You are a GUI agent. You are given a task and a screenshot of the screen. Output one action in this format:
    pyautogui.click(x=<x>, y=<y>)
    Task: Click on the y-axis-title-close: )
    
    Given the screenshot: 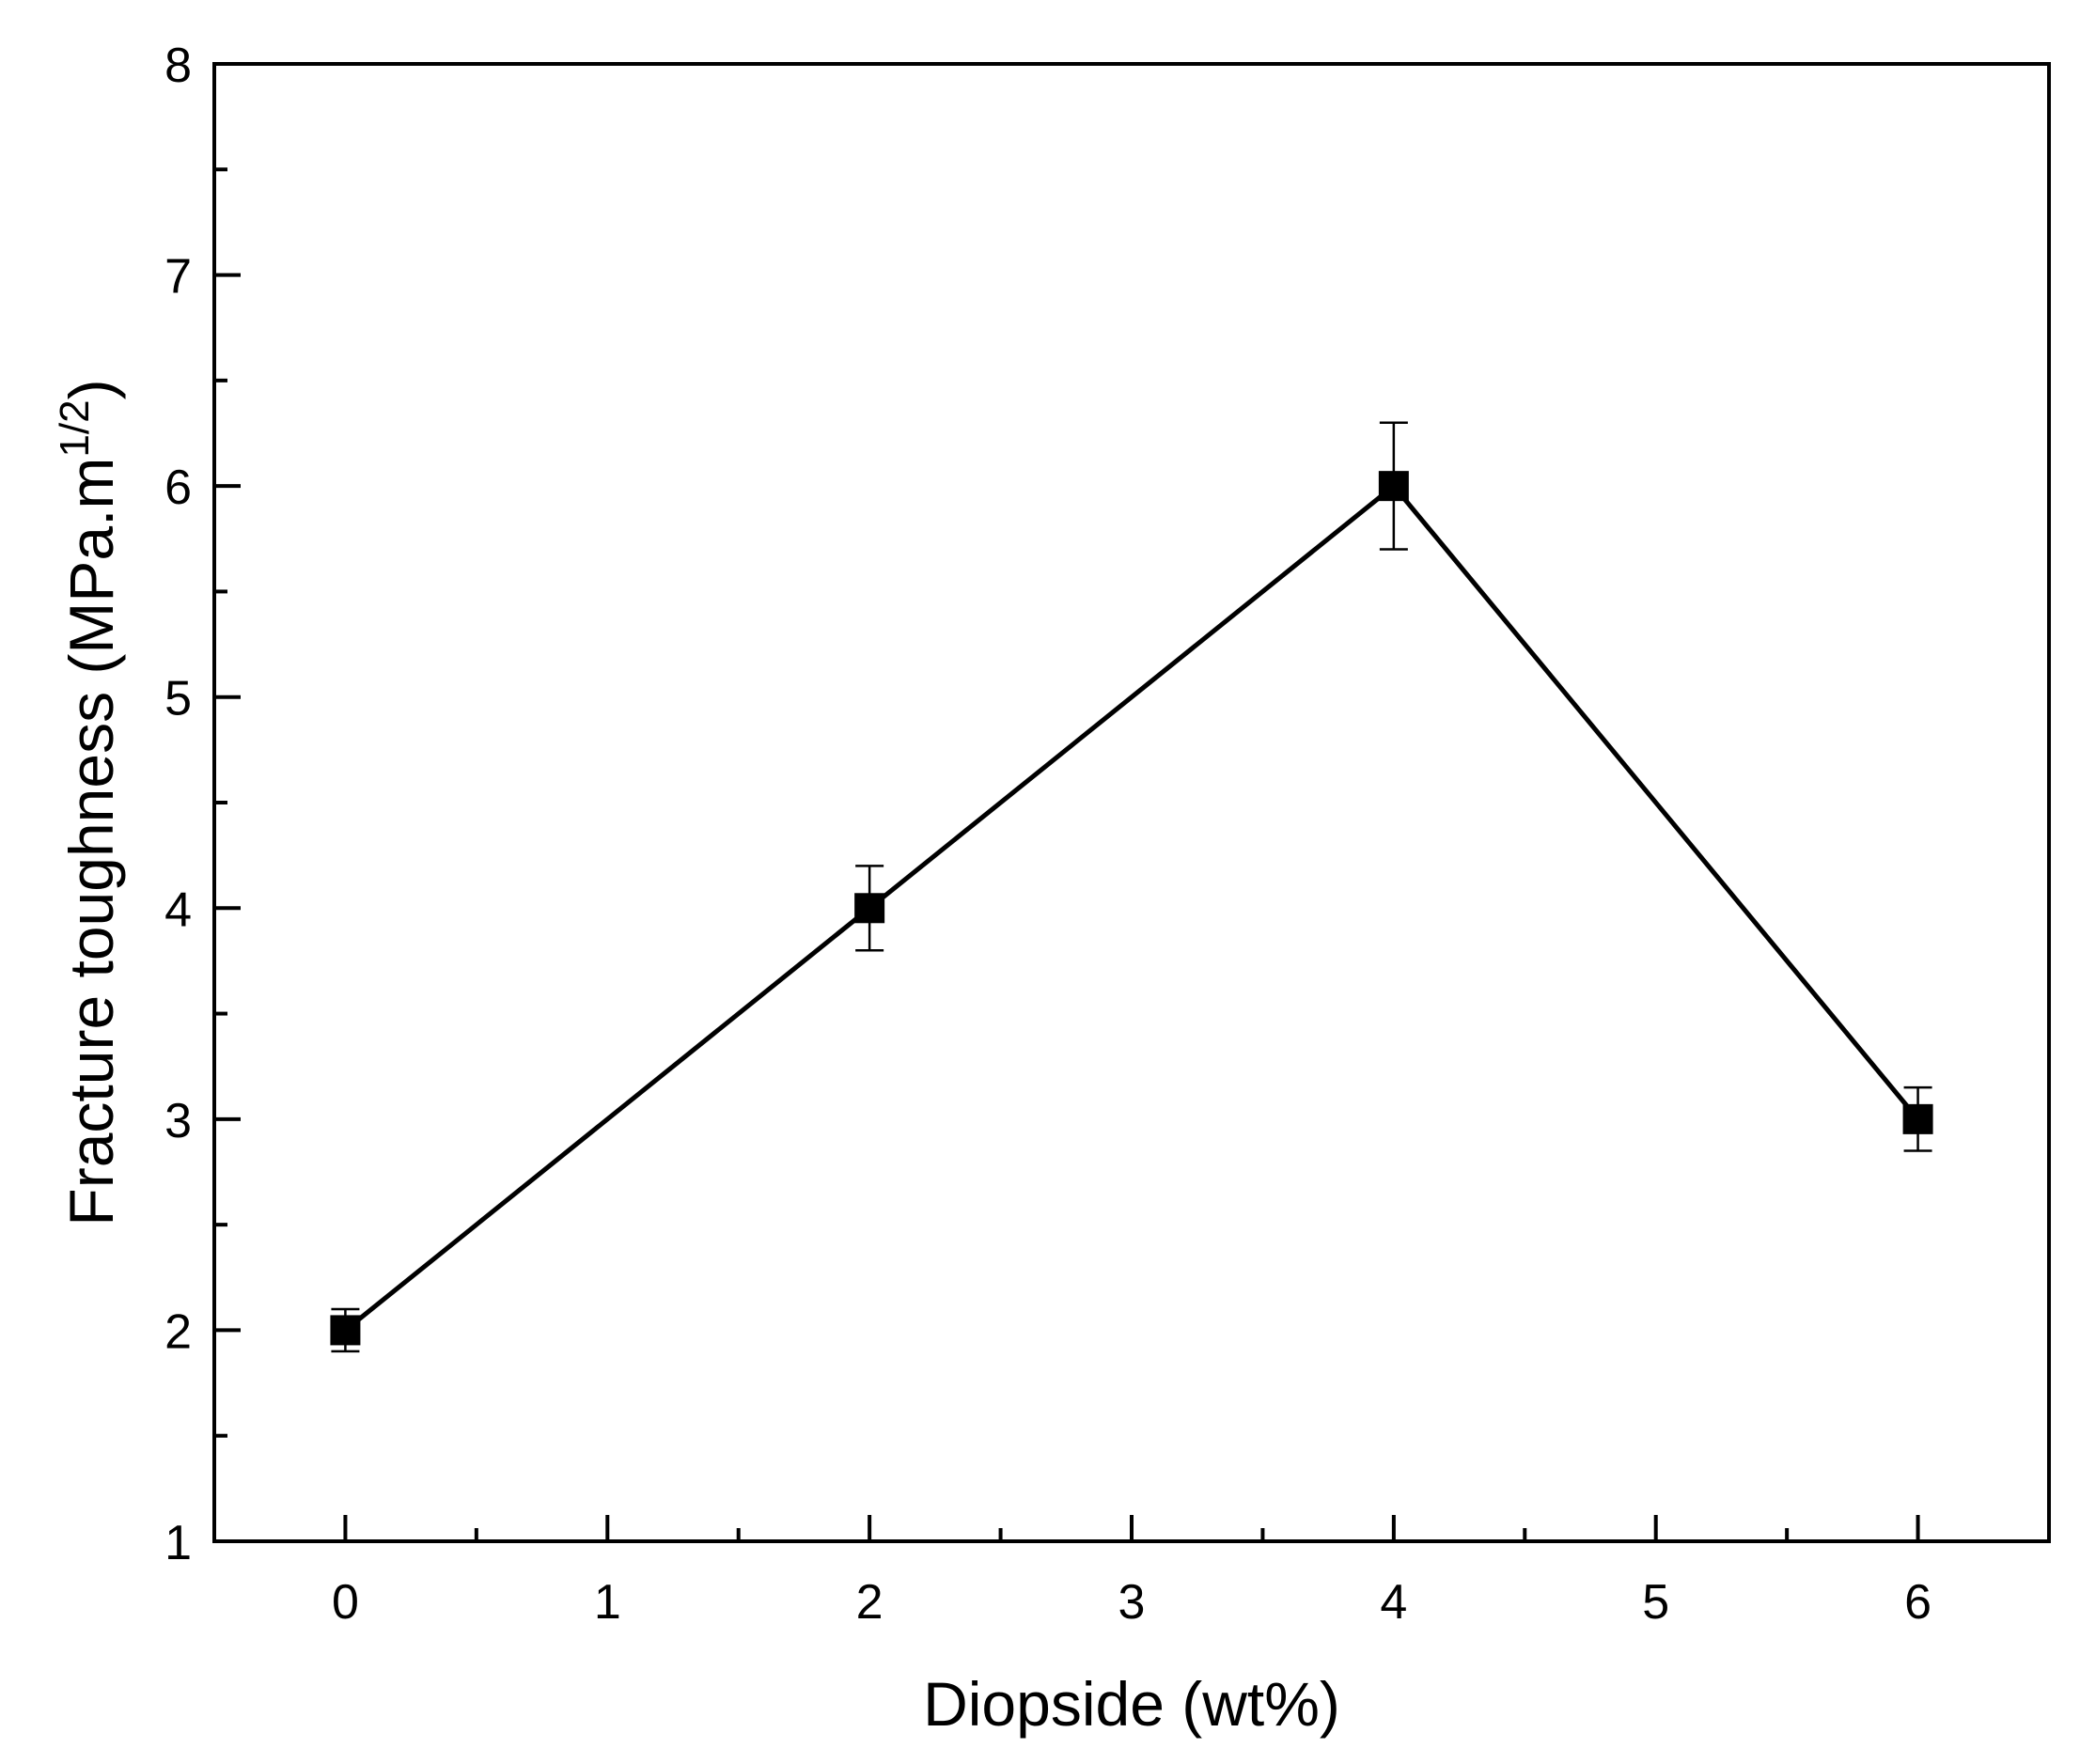 What is the action you would take?
    pyautogui.click(x=91, y=389)
    